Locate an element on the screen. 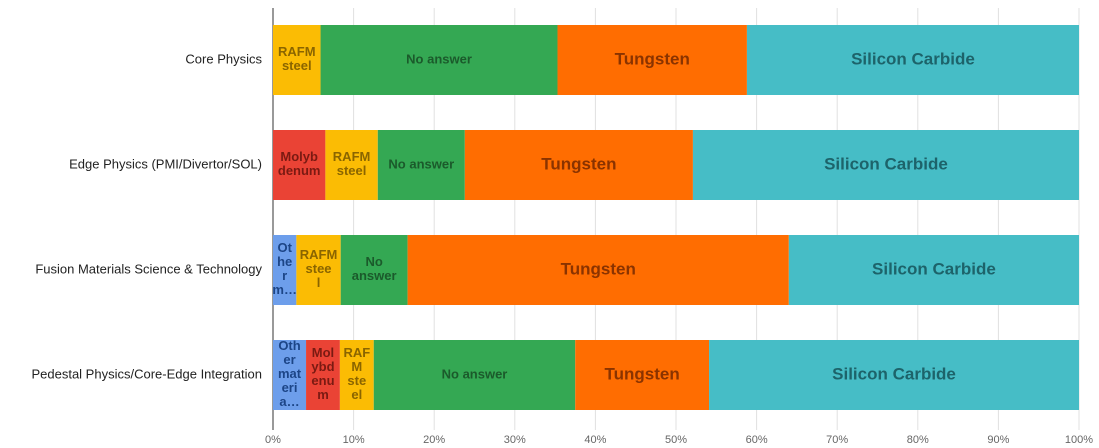  x-tick-label: 10% is located at coordinates (354, 440).